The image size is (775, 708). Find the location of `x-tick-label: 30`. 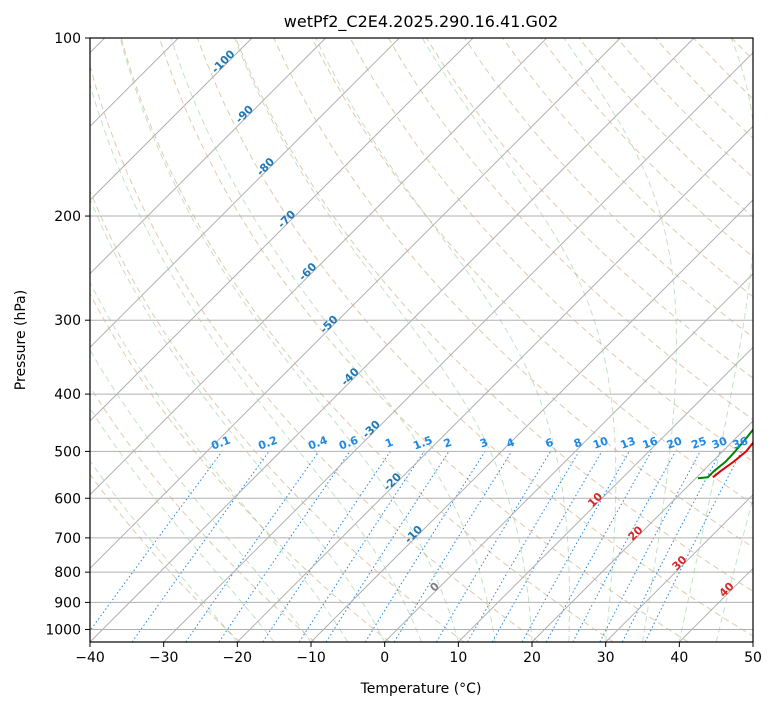

x-tick-label: 30 is located at coordinates (606, 658).